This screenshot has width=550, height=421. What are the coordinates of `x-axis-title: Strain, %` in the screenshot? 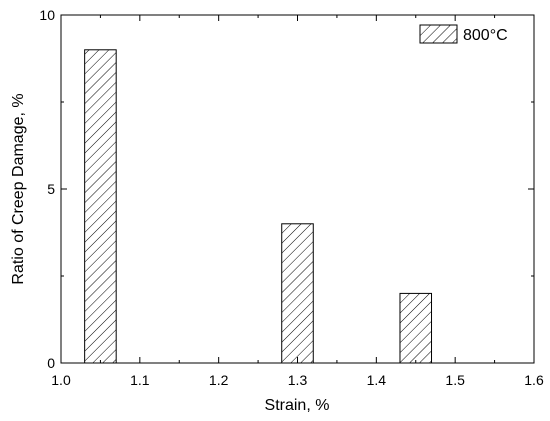 It's located at (297, 405).